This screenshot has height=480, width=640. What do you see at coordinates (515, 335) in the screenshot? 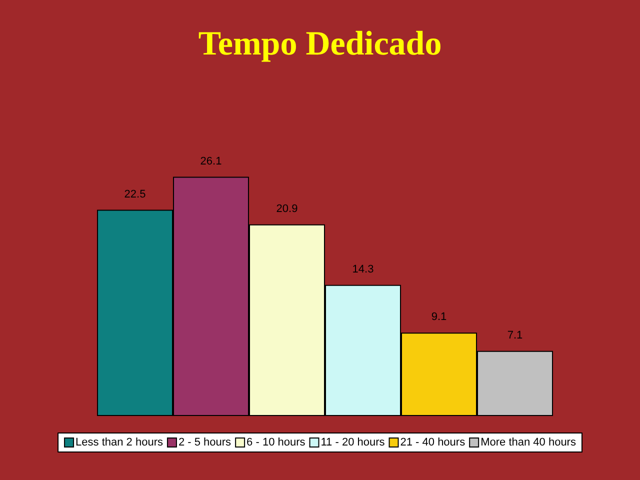
I see `data-label: 7.1` at bounding box center [515, 335].